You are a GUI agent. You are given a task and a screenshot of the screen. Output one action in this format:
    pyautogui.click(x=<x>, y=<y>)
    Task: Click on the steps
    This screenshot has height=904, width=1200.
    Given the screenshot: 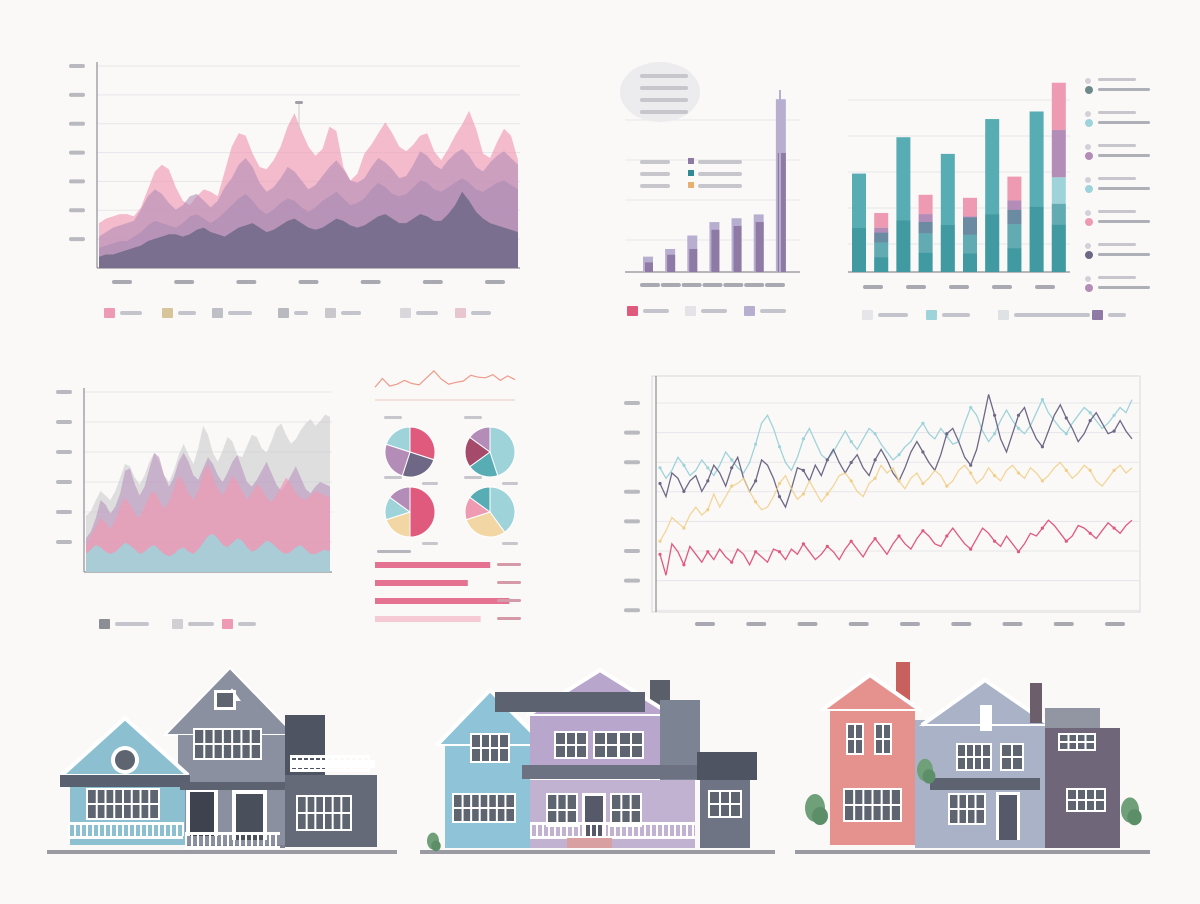 What is the action you would take?
    pyautogui.click(x=589, y=843)
    